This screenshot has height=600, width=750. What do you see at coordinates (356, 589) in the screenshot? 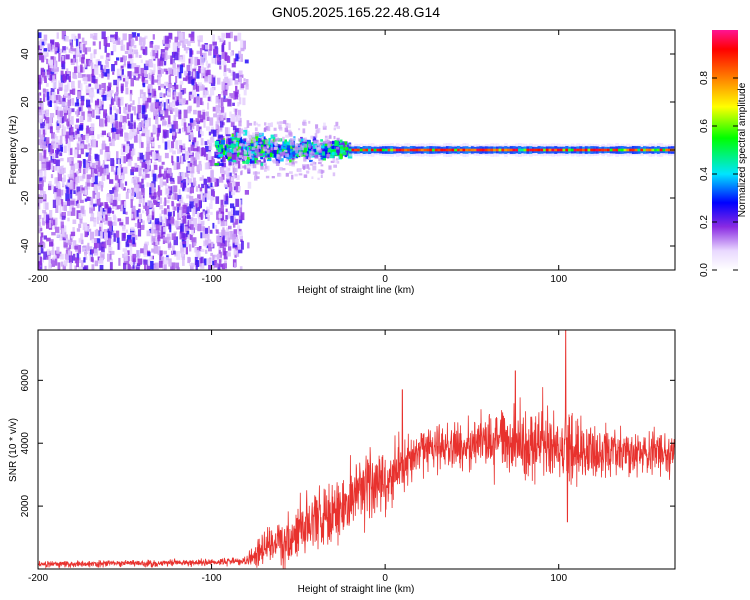
I see `snr-x-label: Height of straight line (km)` at bounding box center [356, 589].